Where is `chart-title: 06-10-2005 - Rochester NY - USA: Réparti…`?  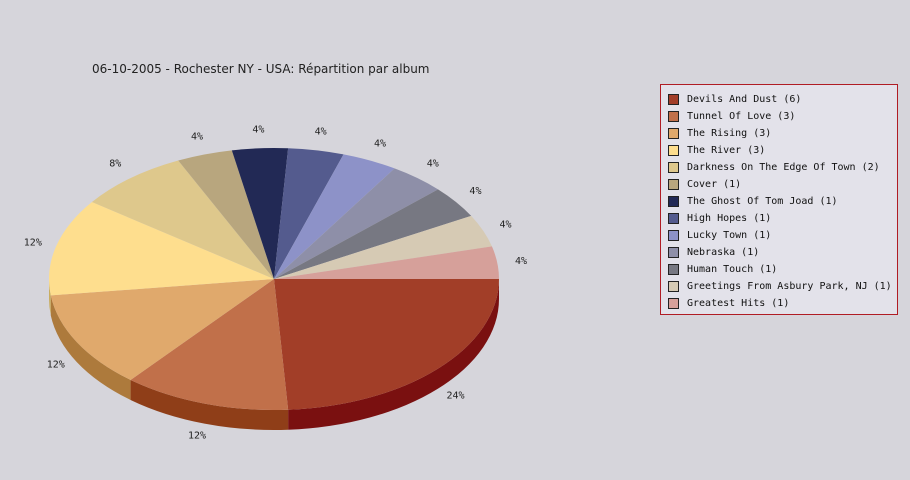 chart-title: 06-10-2005 - Rochester NY - USA: Réparti… is located at coordinates (261, 69).